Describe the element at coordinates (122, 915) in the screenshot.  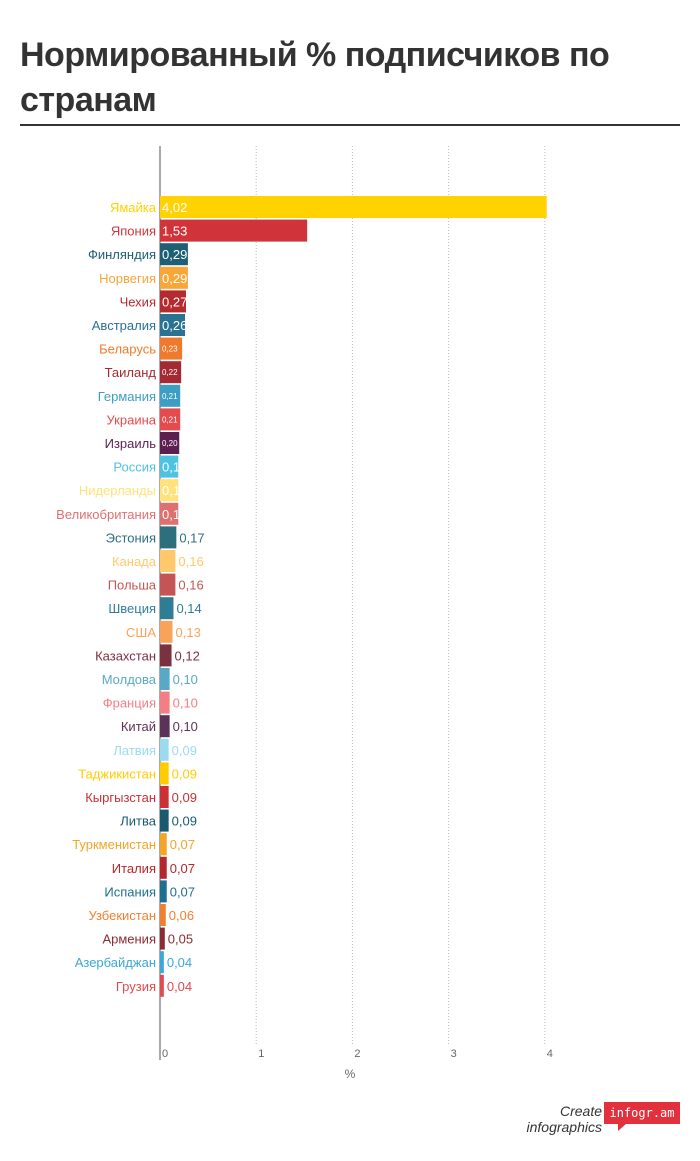
I see `category-label-31: Узбекистан` at that location.